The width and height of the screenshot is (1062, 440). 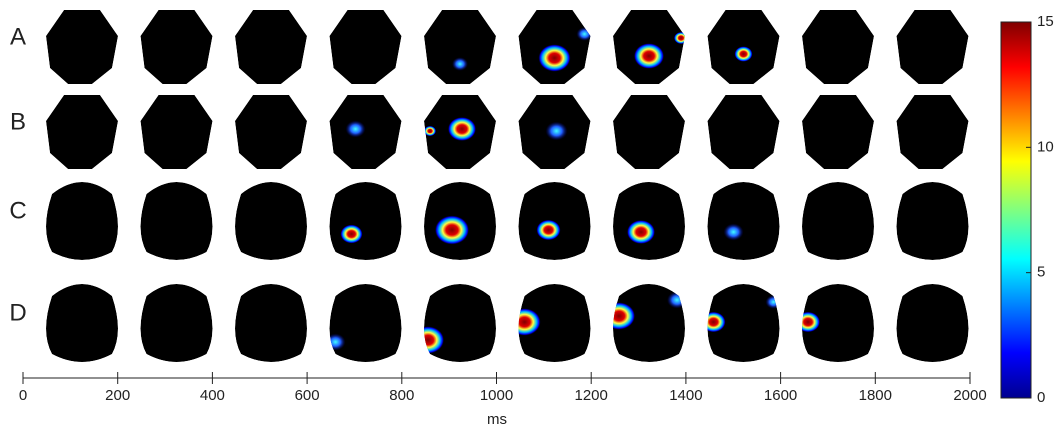 I want to click on x-tick-label: 2000, so click(x=969, y=395).